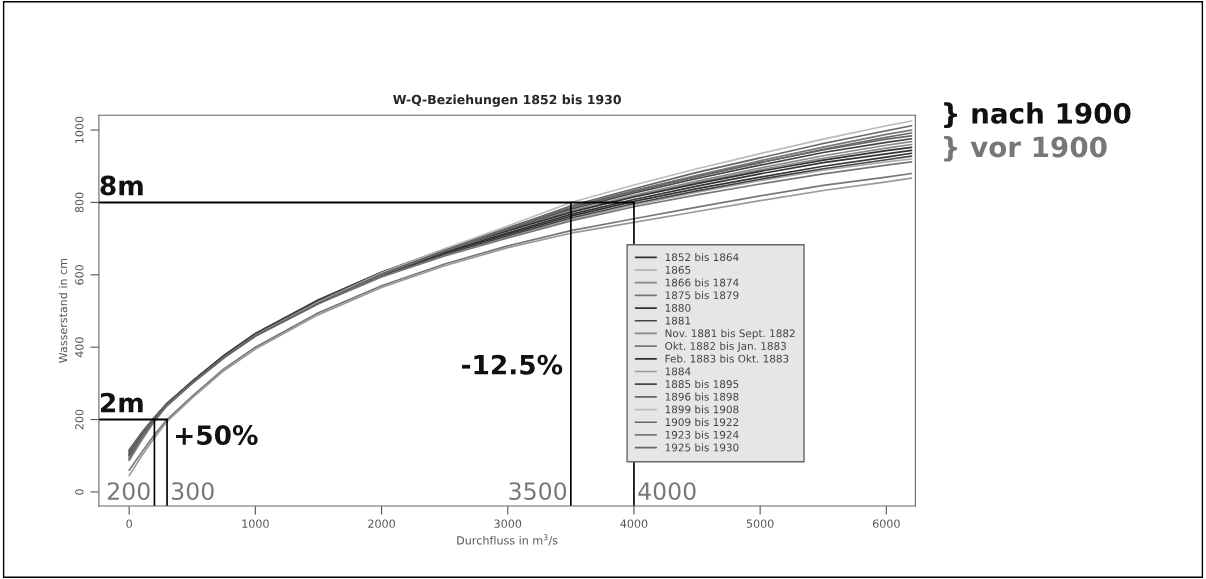 Image resolution: width=1206 pixels, height=579 pixels. Describe the element at coordinates (727, 358) in the screenshot. I see `legend-label: Feb. 1883 bis Okt. 1883` at that location.